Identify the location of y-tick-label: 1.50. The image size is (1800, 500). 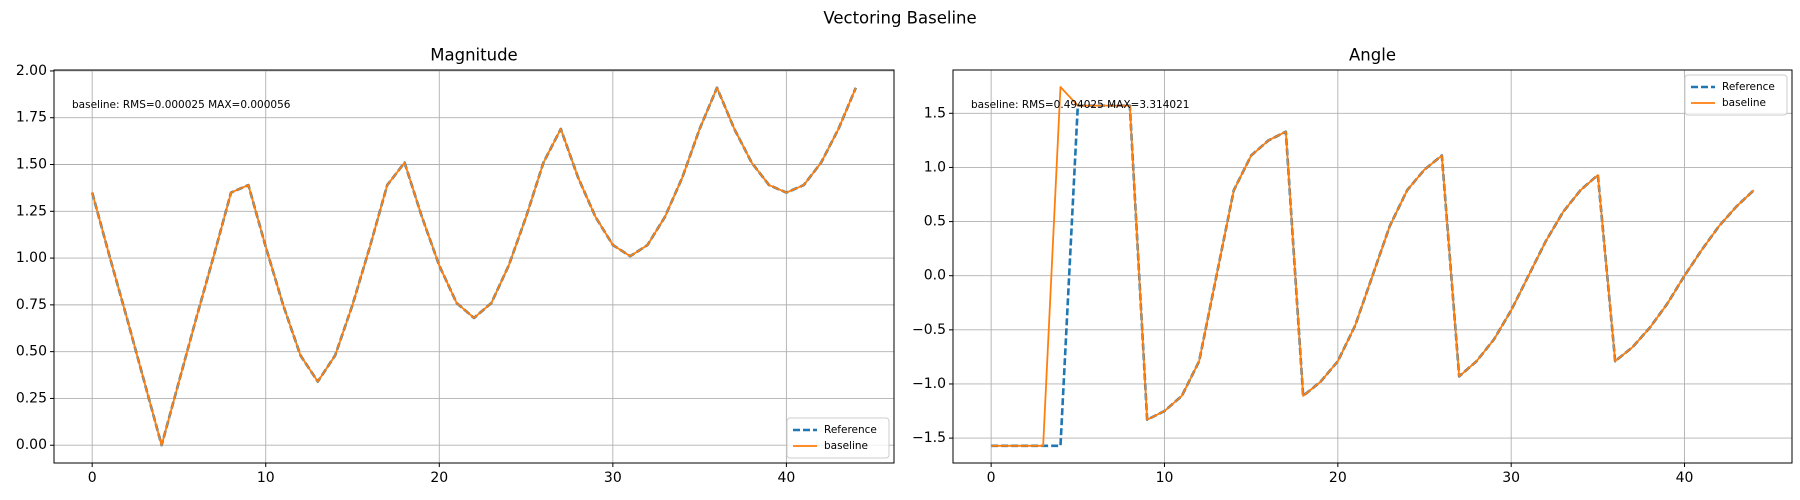
(31, 165).